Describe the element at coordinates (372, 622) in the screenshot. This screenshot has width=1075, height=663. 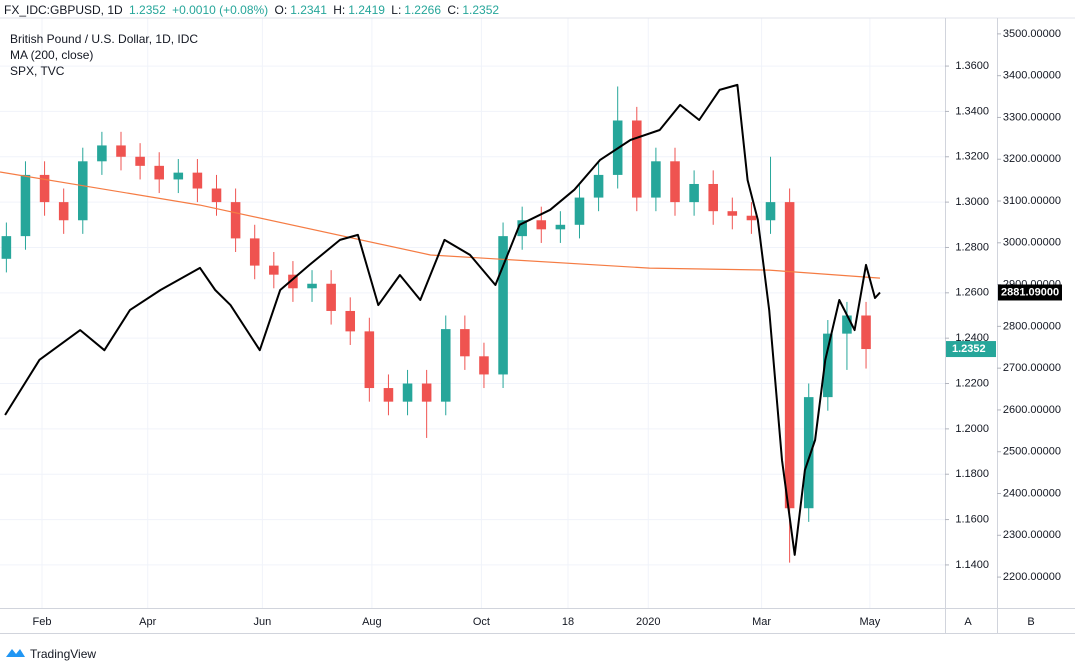
I see `x-tick-label: Aug` at that location.